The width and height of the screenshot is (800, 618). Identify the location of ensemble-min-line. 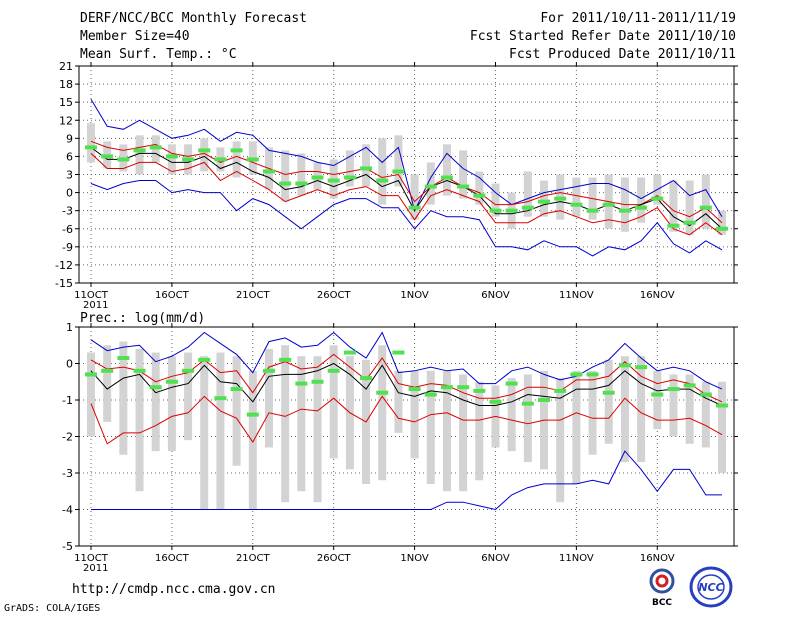
(406, 480).